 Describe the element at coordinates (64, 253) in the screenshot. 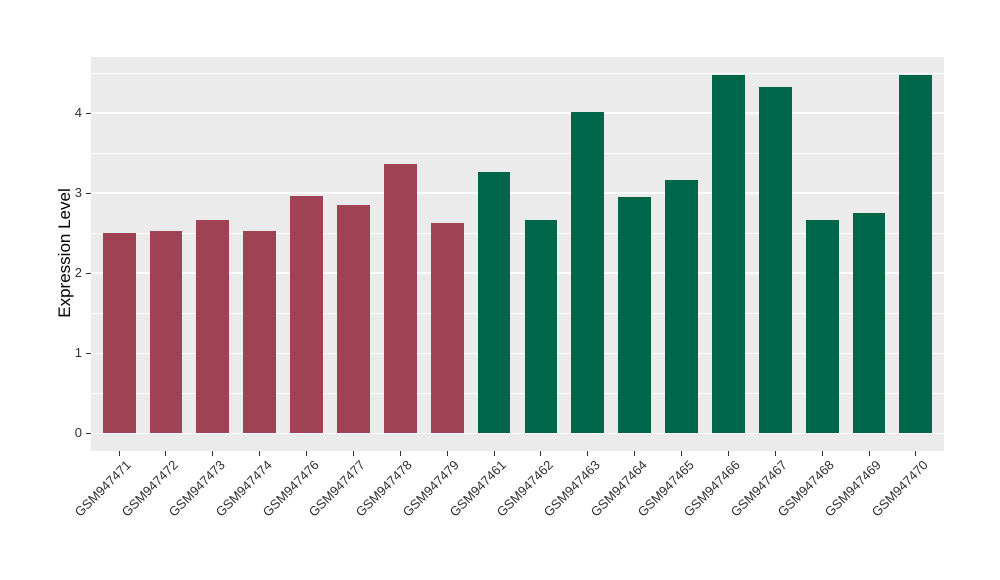

I see `y-axis-title: Expression Level` at that location.